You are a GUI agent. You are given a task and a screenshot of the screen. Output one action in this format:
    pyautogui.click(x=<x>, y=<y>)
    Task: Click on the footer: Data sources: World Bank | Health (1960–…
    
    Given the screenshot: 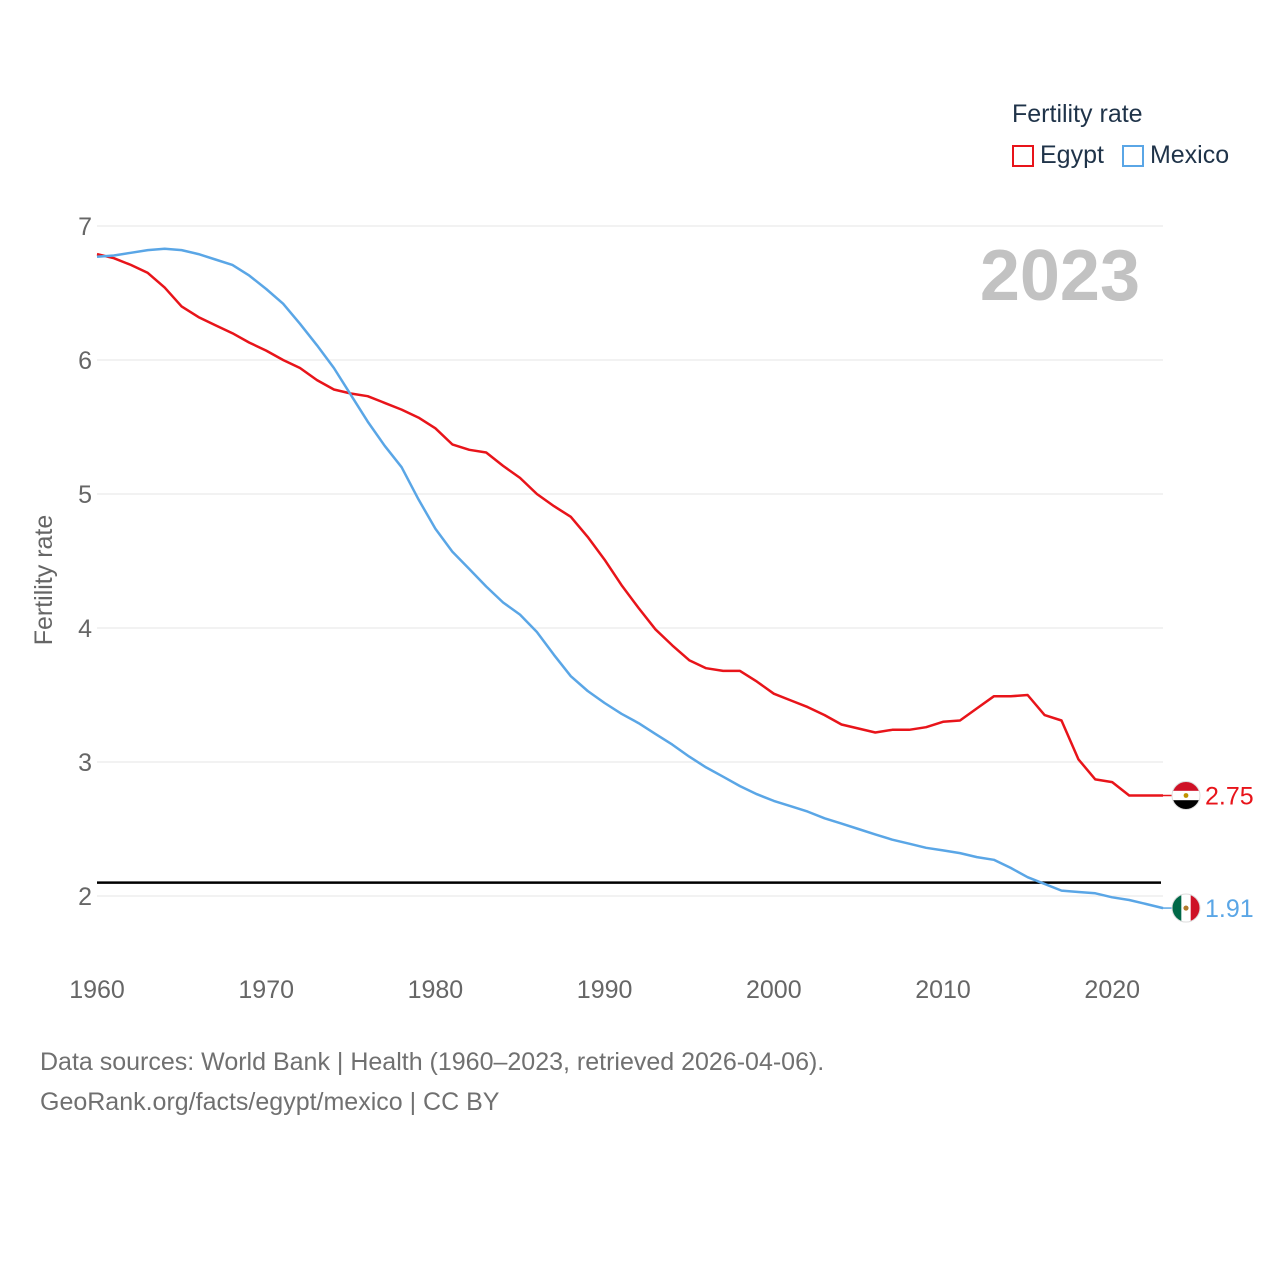 What is the action you would take?
    pyautogui.click(x=432, y=1082)
    